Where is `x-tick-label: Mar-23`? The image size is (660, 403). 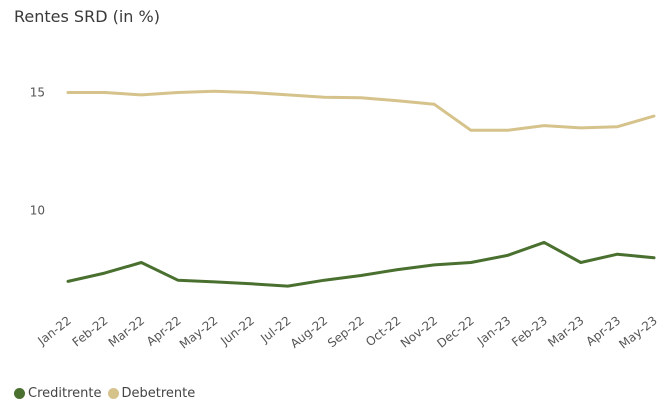
x-tick-label: Mar-23 is located at coordinates (565, 331).